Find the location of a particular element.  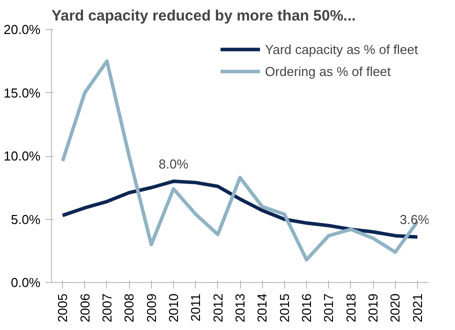

x-tick-label: 2020 is located at coordinates (395, 308).